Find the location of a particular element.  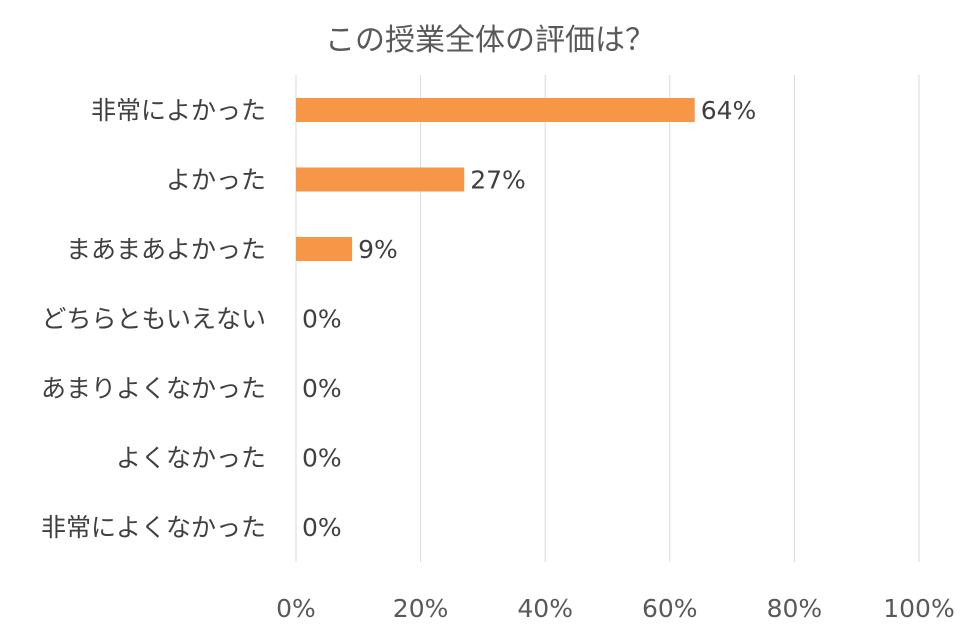

category-label: よくなかった is located at coordinates (191, 458).